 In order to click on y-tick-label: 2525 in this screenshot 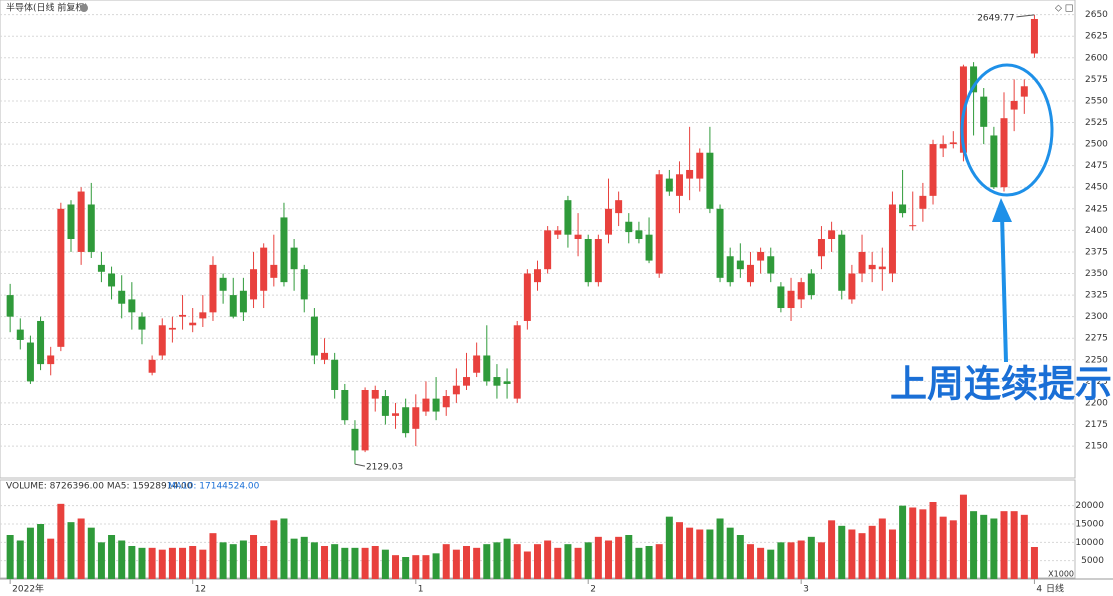, I will do `click(1096, 123)`.